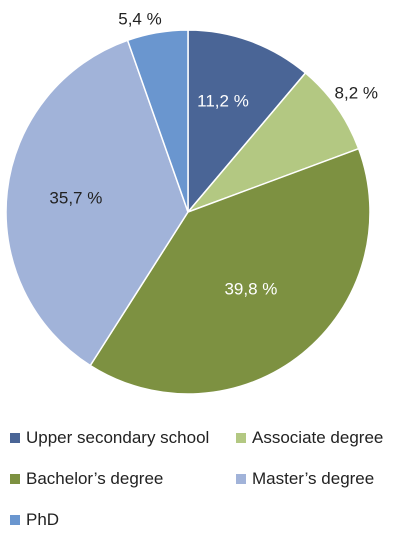 The width and height of the screenshot is (400, 544). What do you see at coordinates (118, 437) in the screenshot?
I see `legend-label: Upper secondary school` at bounding box center [118, 437].